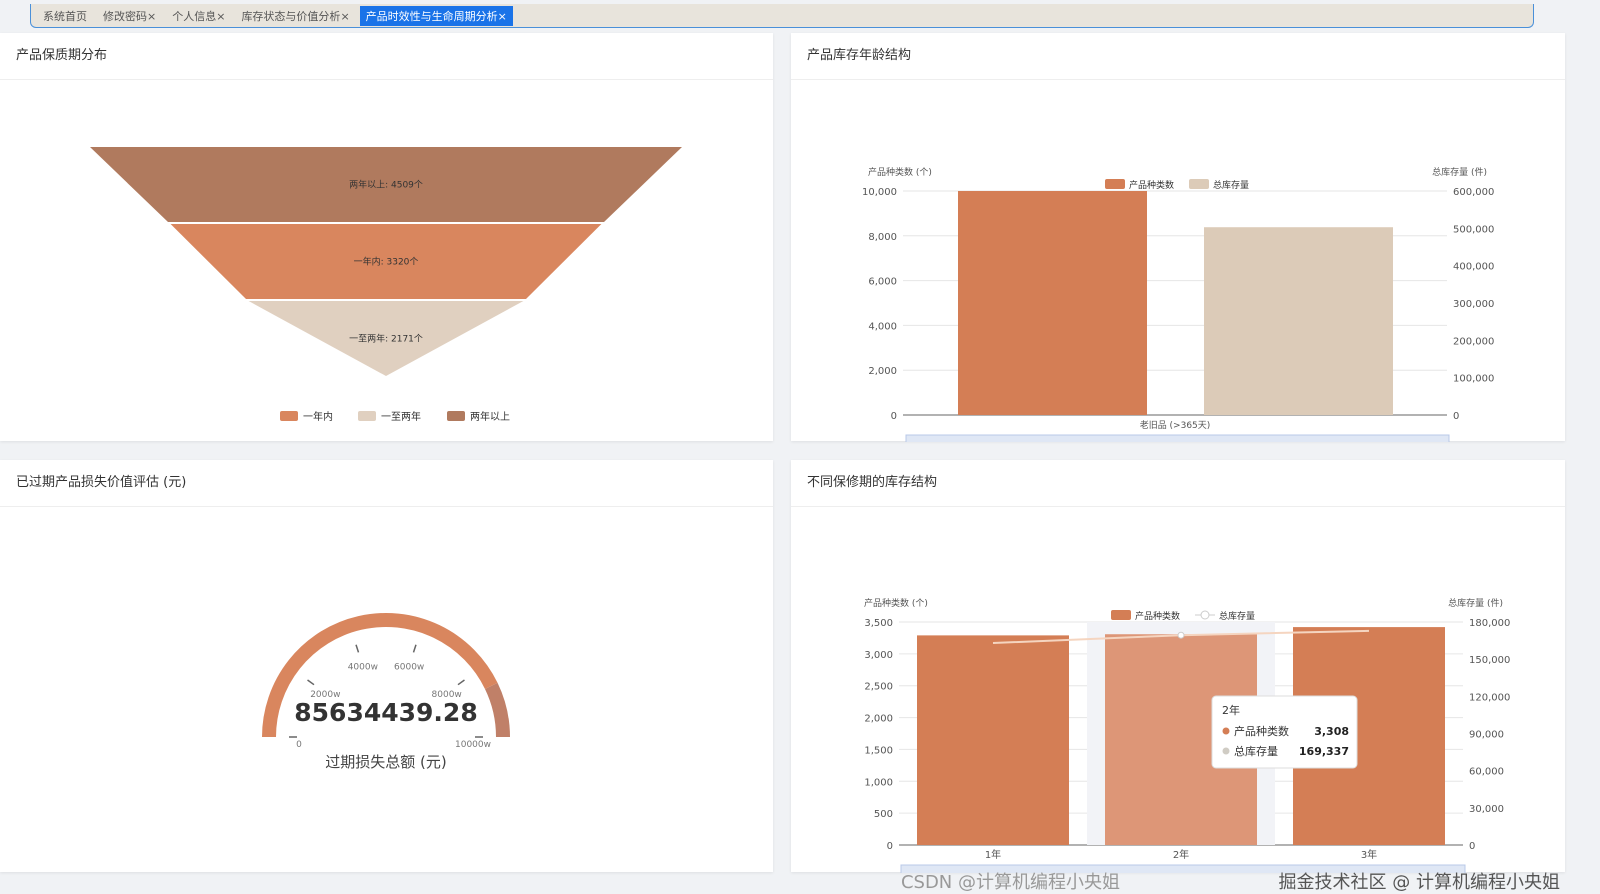 This screenshot has height=894, width=1600. Describe the element at coordinates (497, 710) in the screenshot. I see `gauge-remaining-arc` at that location.